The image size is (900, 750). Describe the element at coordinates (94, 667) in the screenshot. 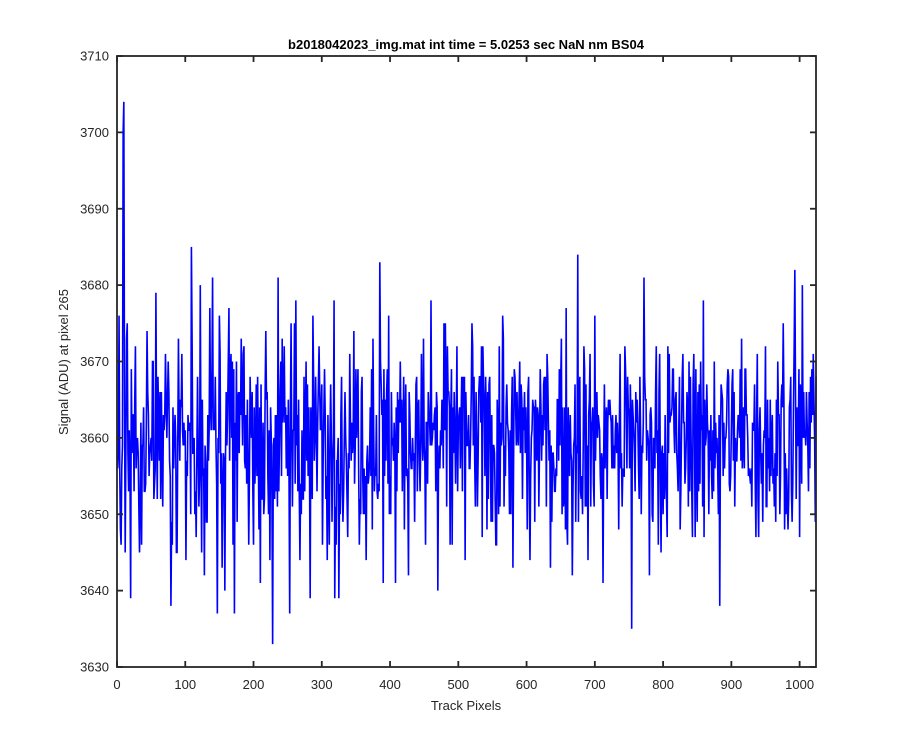

I see `y-tick-label: 3630` at that location.